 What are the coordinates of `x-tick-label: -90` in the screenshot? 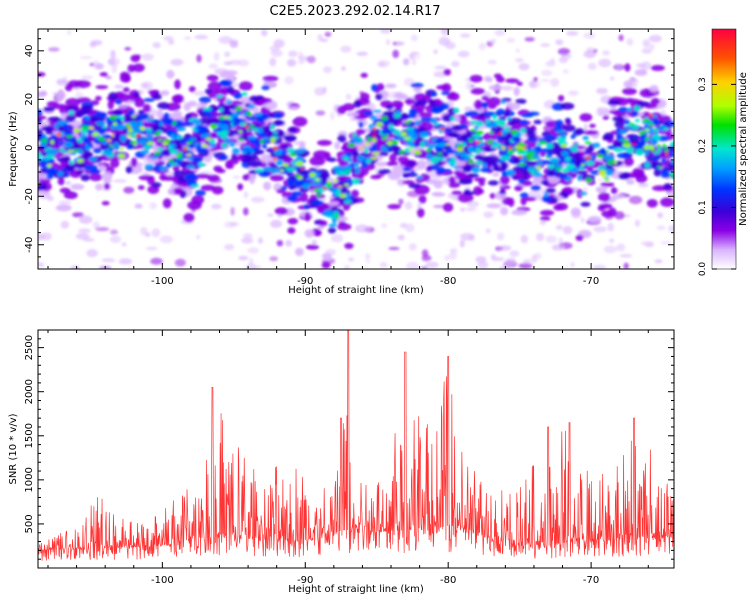 It's located at (305, 580).